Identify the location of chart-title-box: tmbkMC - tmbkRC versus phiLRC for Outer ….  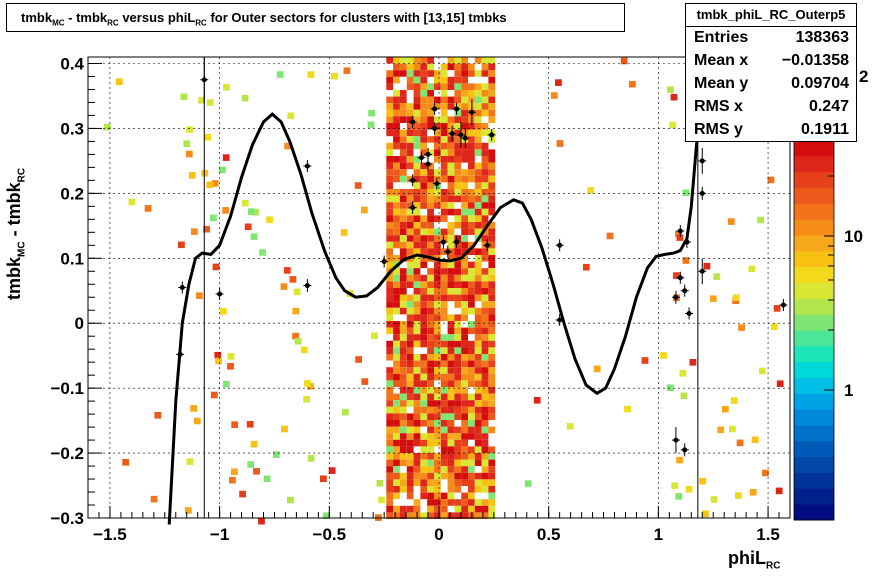
(315, 17).